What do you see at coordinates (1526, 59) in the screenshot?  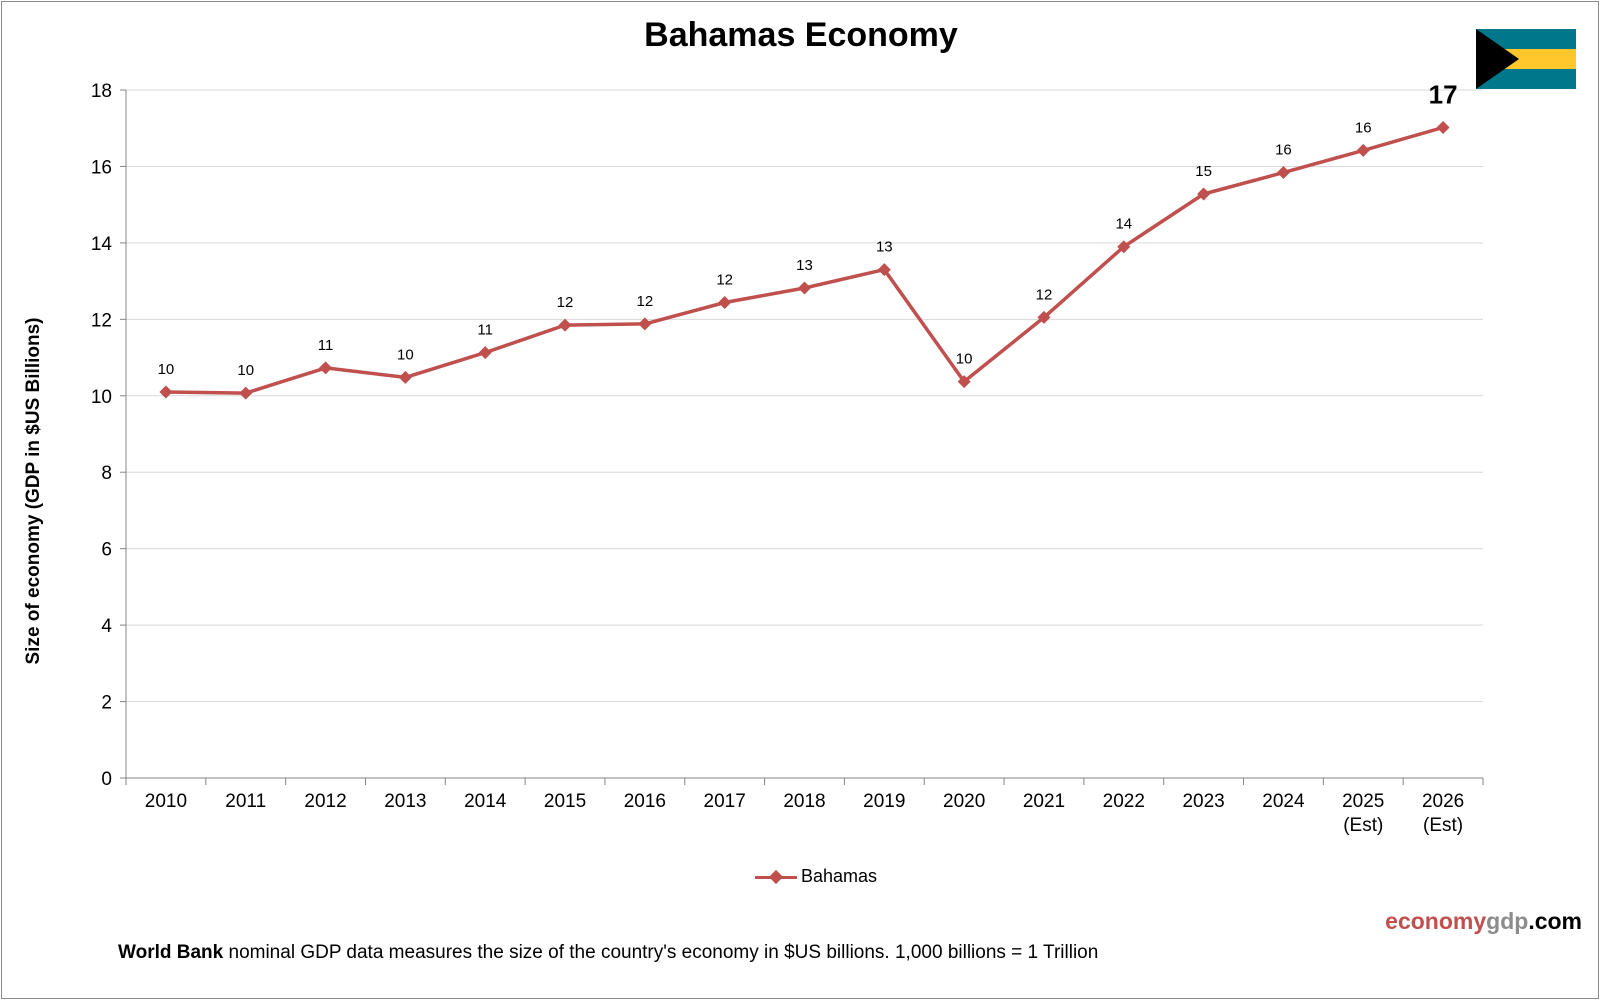 I see `bahamas-flag-icon` at bounding box center [1526, 59].